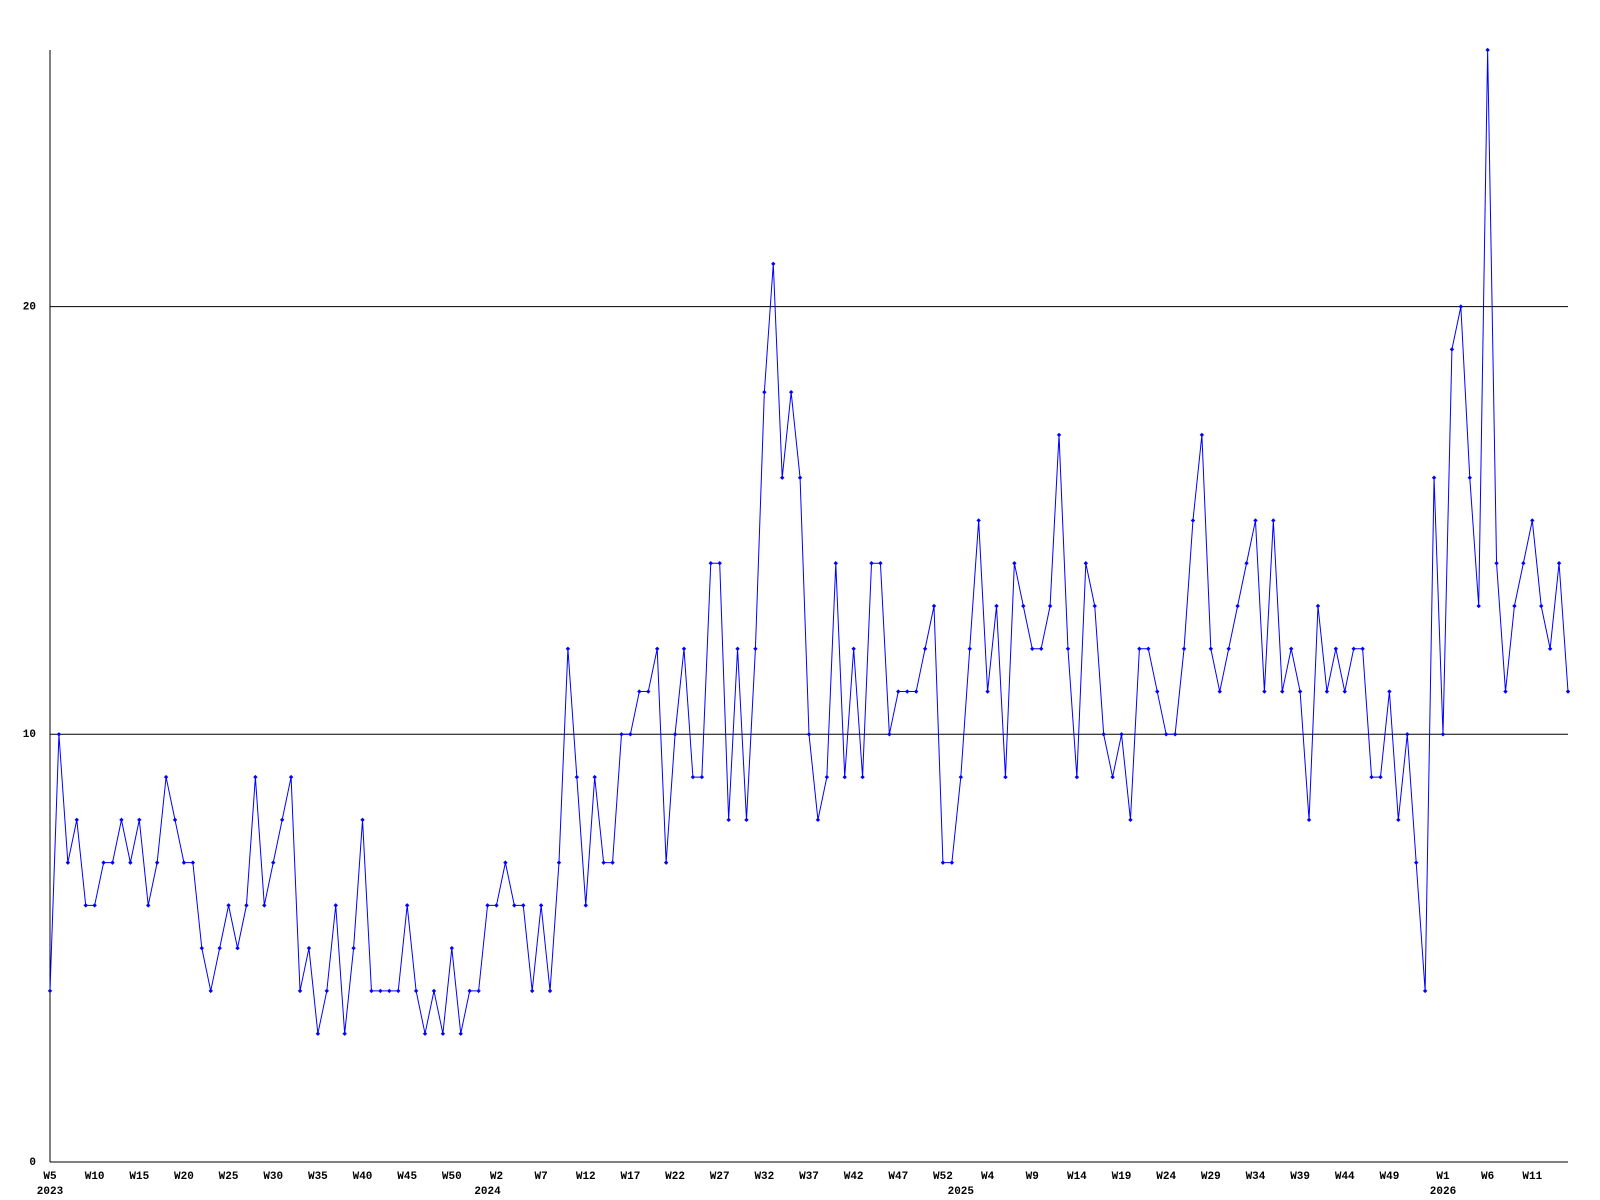 The height and width of the screenshot is (1200, 1600). I want to click on x-tick-label: W39, so click(1300, 1177).